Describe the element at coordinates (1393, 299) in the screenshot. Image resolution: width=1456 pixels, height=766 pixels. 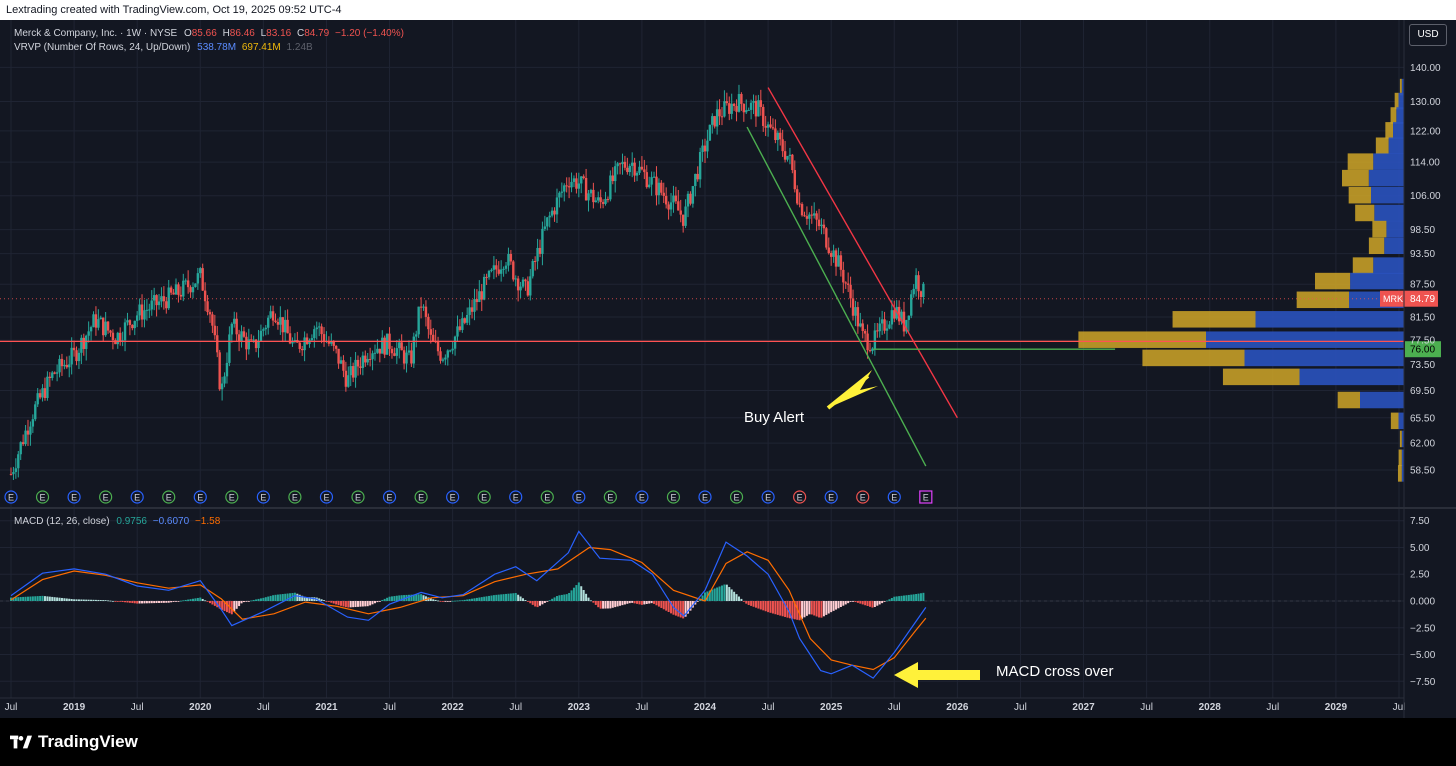
I see `last-price-tag-symbol: MRK` at that location.